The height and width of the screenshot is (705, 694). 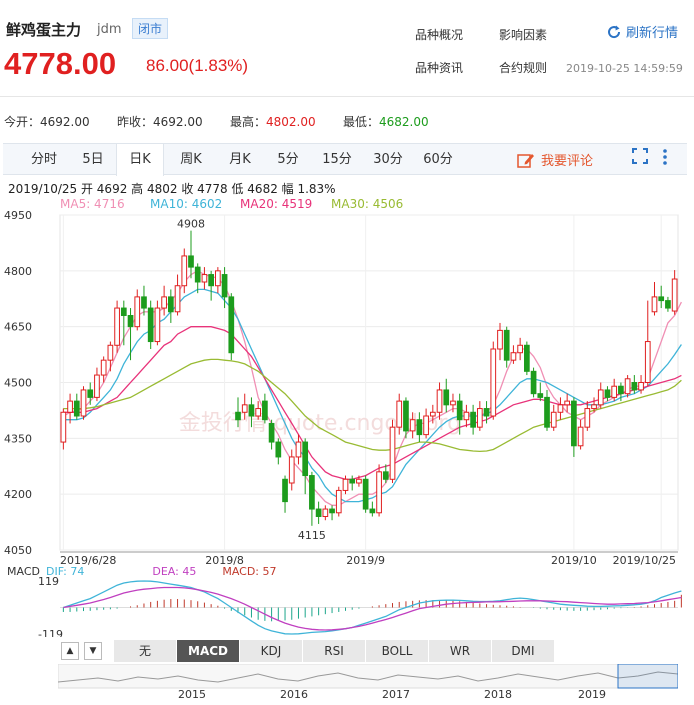 I want to click on link-overview: 品种概况, so click(x=439, y=35).